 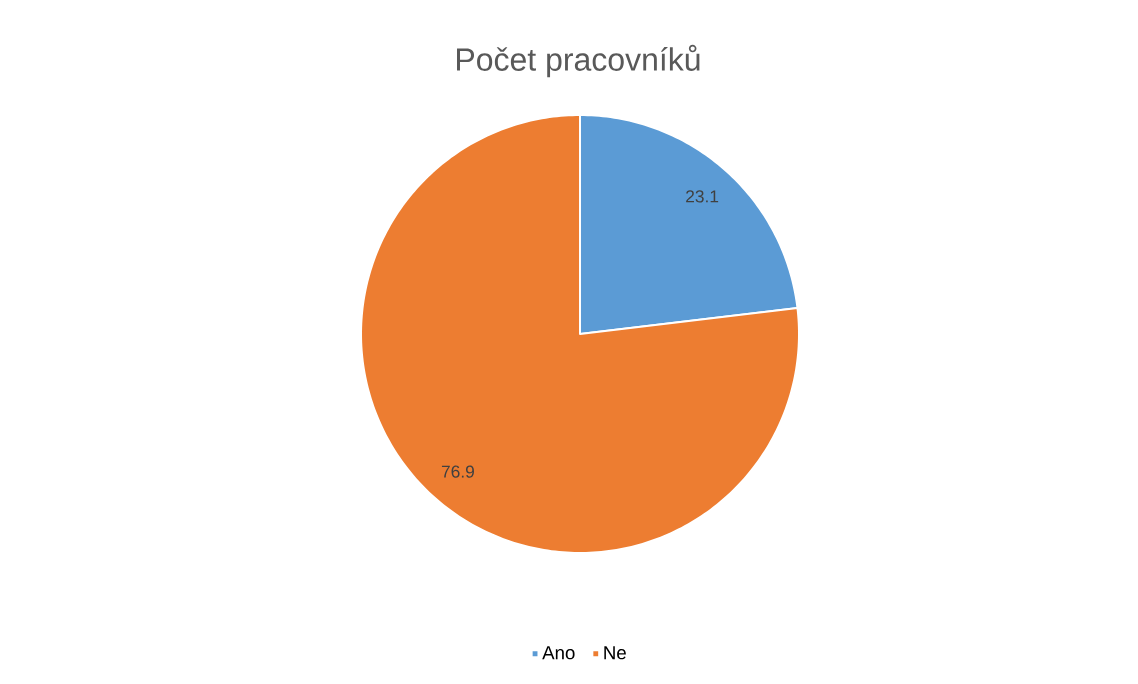 What do you see at coordinates (558, 653) in the screenshot?
I see `legend-label: Ano` at bounding box center [558, 653].